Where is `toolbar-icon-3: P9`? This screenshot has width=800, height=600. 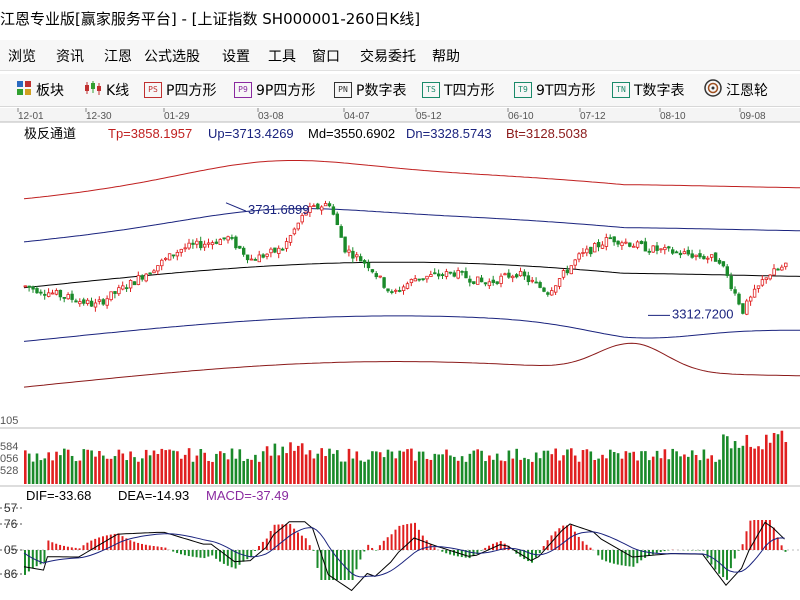
toolbar-icon-3: P9 is located at coordinates (243, 90).